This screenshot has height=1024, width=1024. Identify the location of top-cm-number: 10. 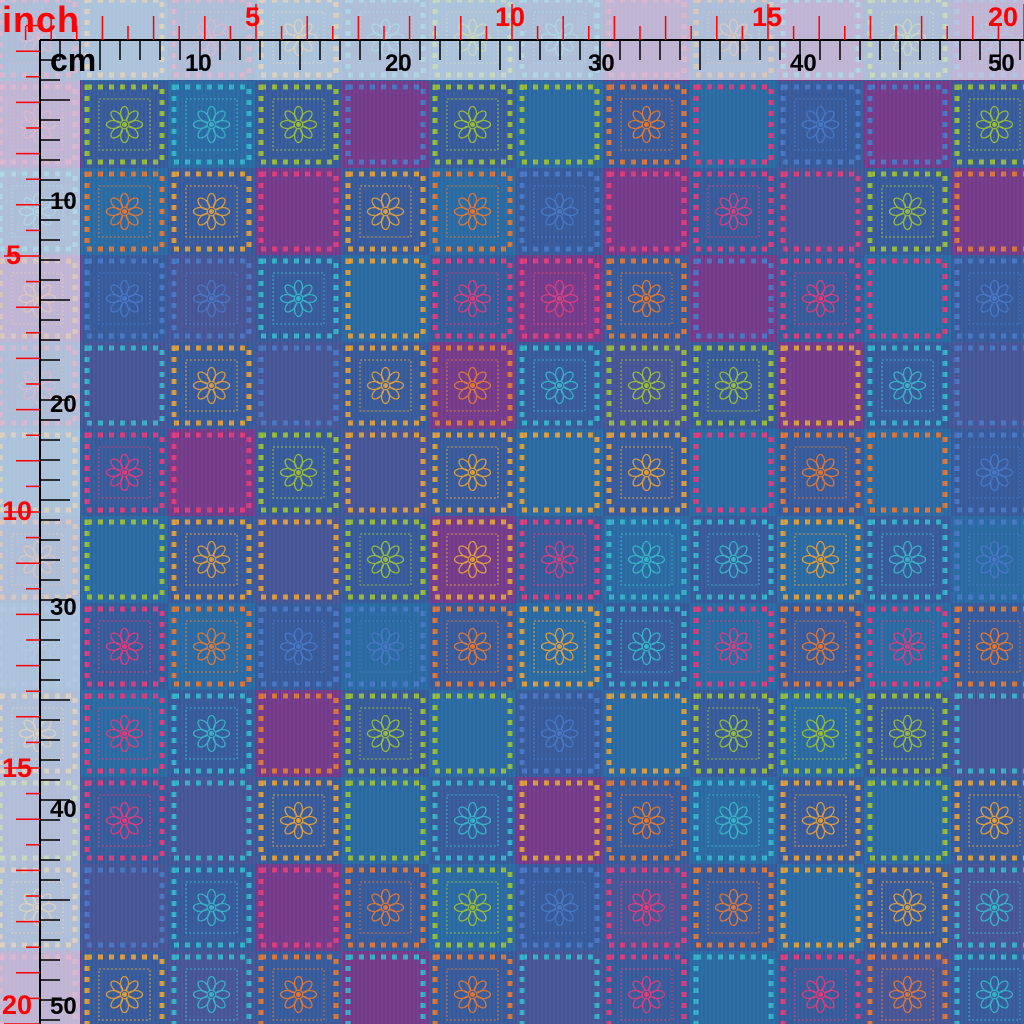
(198, 63).